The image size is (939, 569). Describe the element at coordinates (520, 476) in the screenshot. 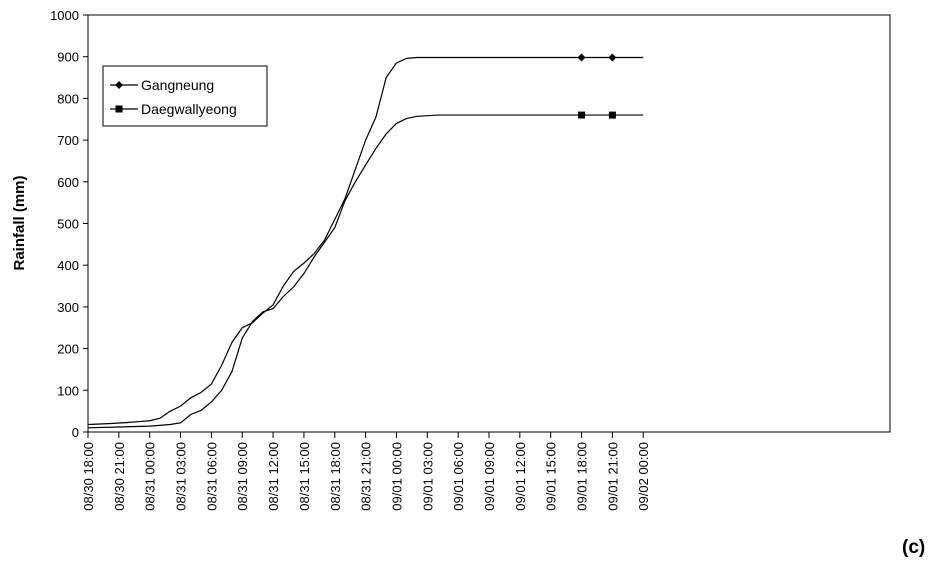

I see `x-tick-label: 09/01 12:00` at that location.